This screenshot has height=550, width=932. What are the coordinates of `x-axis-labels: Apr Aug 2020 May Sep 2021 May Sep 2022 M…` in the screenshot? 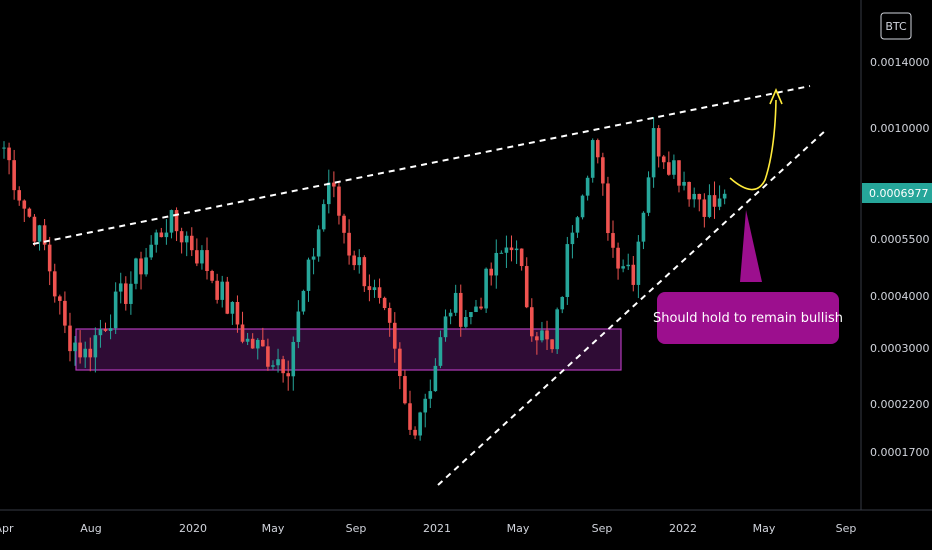 It's located at (428, 528).